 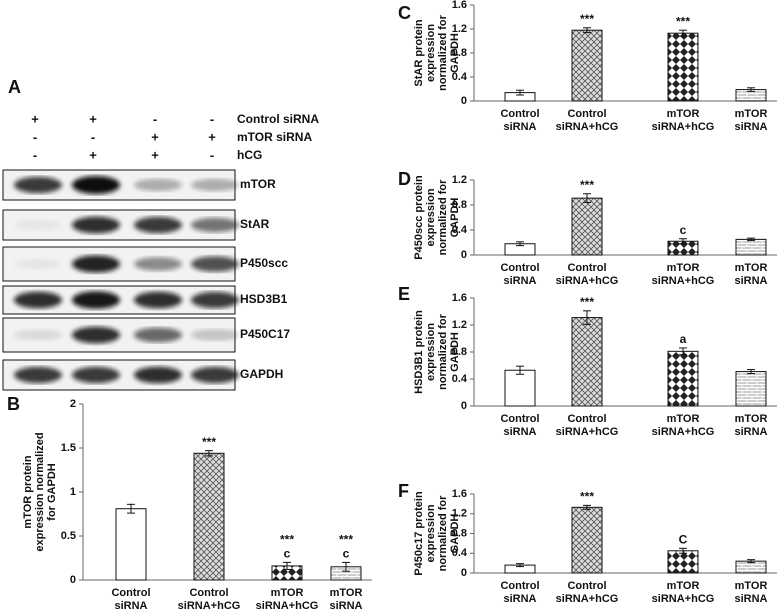 What do you see at coordinates (404, 179) in the screenshot?
I see `panel-label: D` at bounding box center [404, 179].